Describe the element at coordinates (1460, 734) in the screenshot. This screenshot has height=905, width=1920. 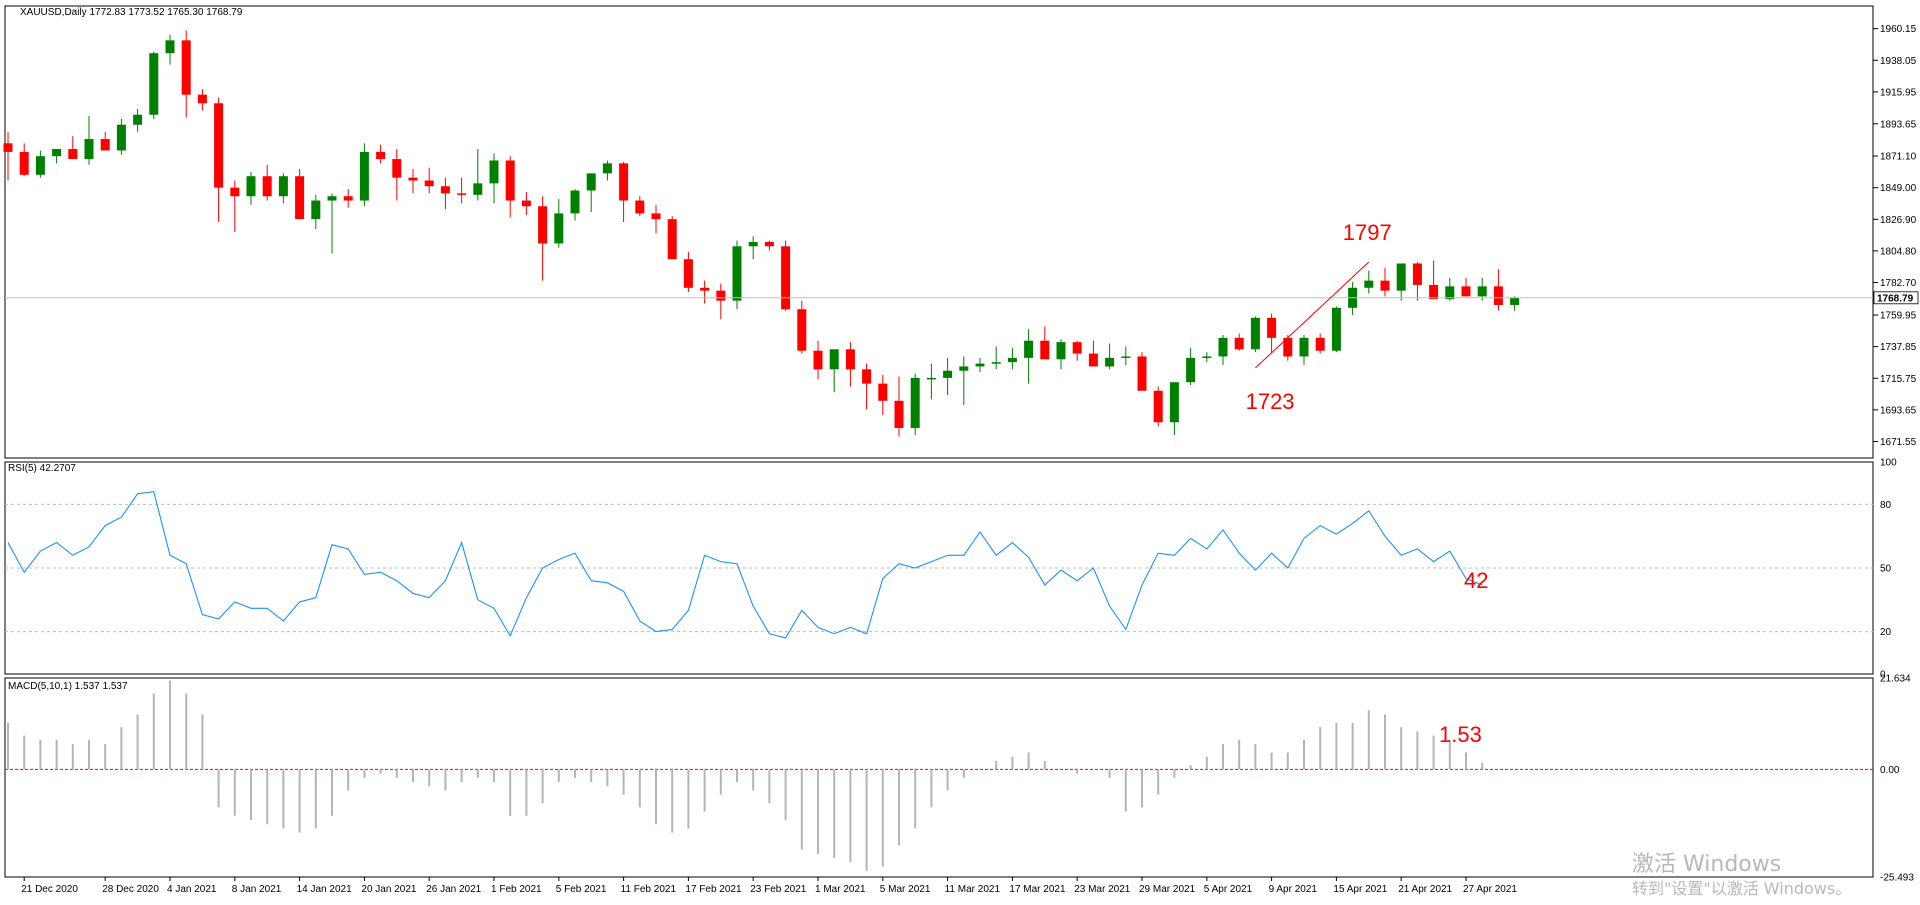
I see `macd-annotation: 1.53` at that location.